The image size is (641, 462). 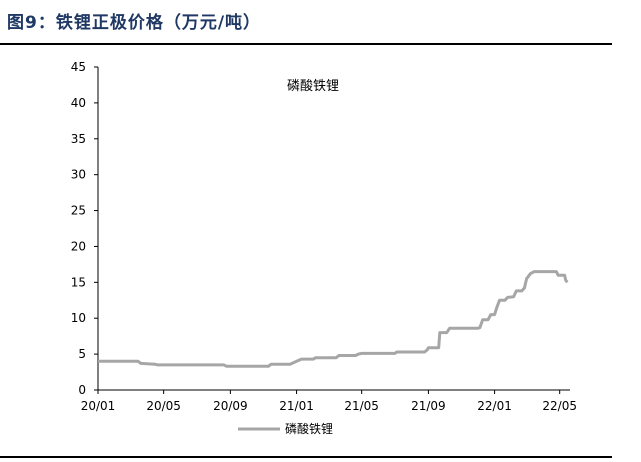 I want to click on y-tick-label: 20, so click(x=78, y=246).